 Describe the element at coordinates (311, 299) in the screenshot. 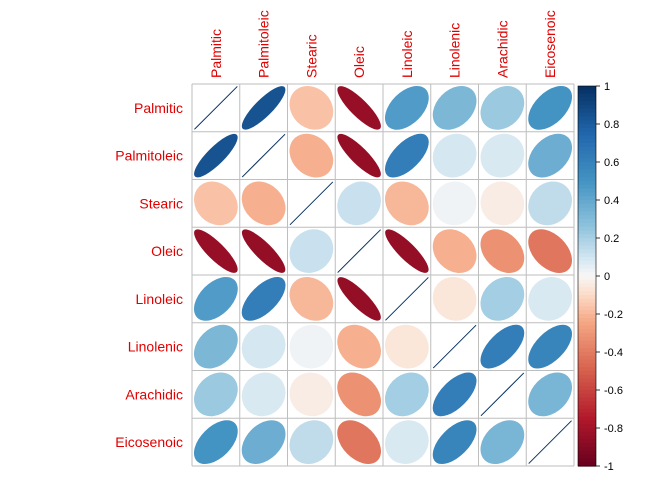

I see `cell-linoleic-stearic` at that location.